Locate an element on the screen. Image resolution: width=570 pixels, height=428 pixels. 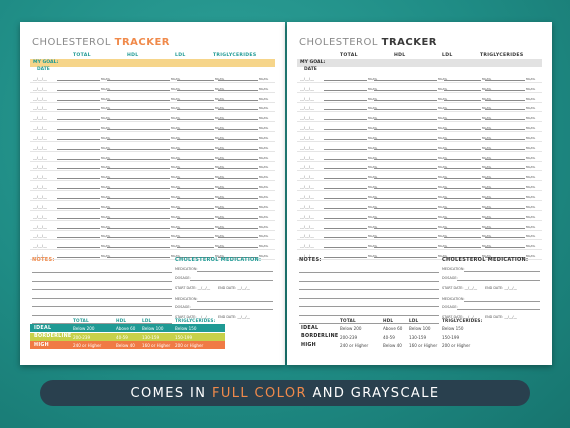
dosage-line is located at coordinates (498, 309).